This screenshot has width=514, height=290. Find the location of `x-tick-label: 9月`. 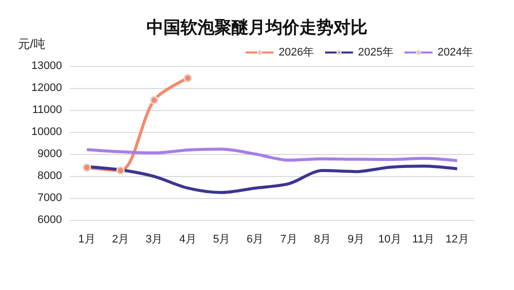

x-tick-label: 9月 is located at coordinates (356, 240).